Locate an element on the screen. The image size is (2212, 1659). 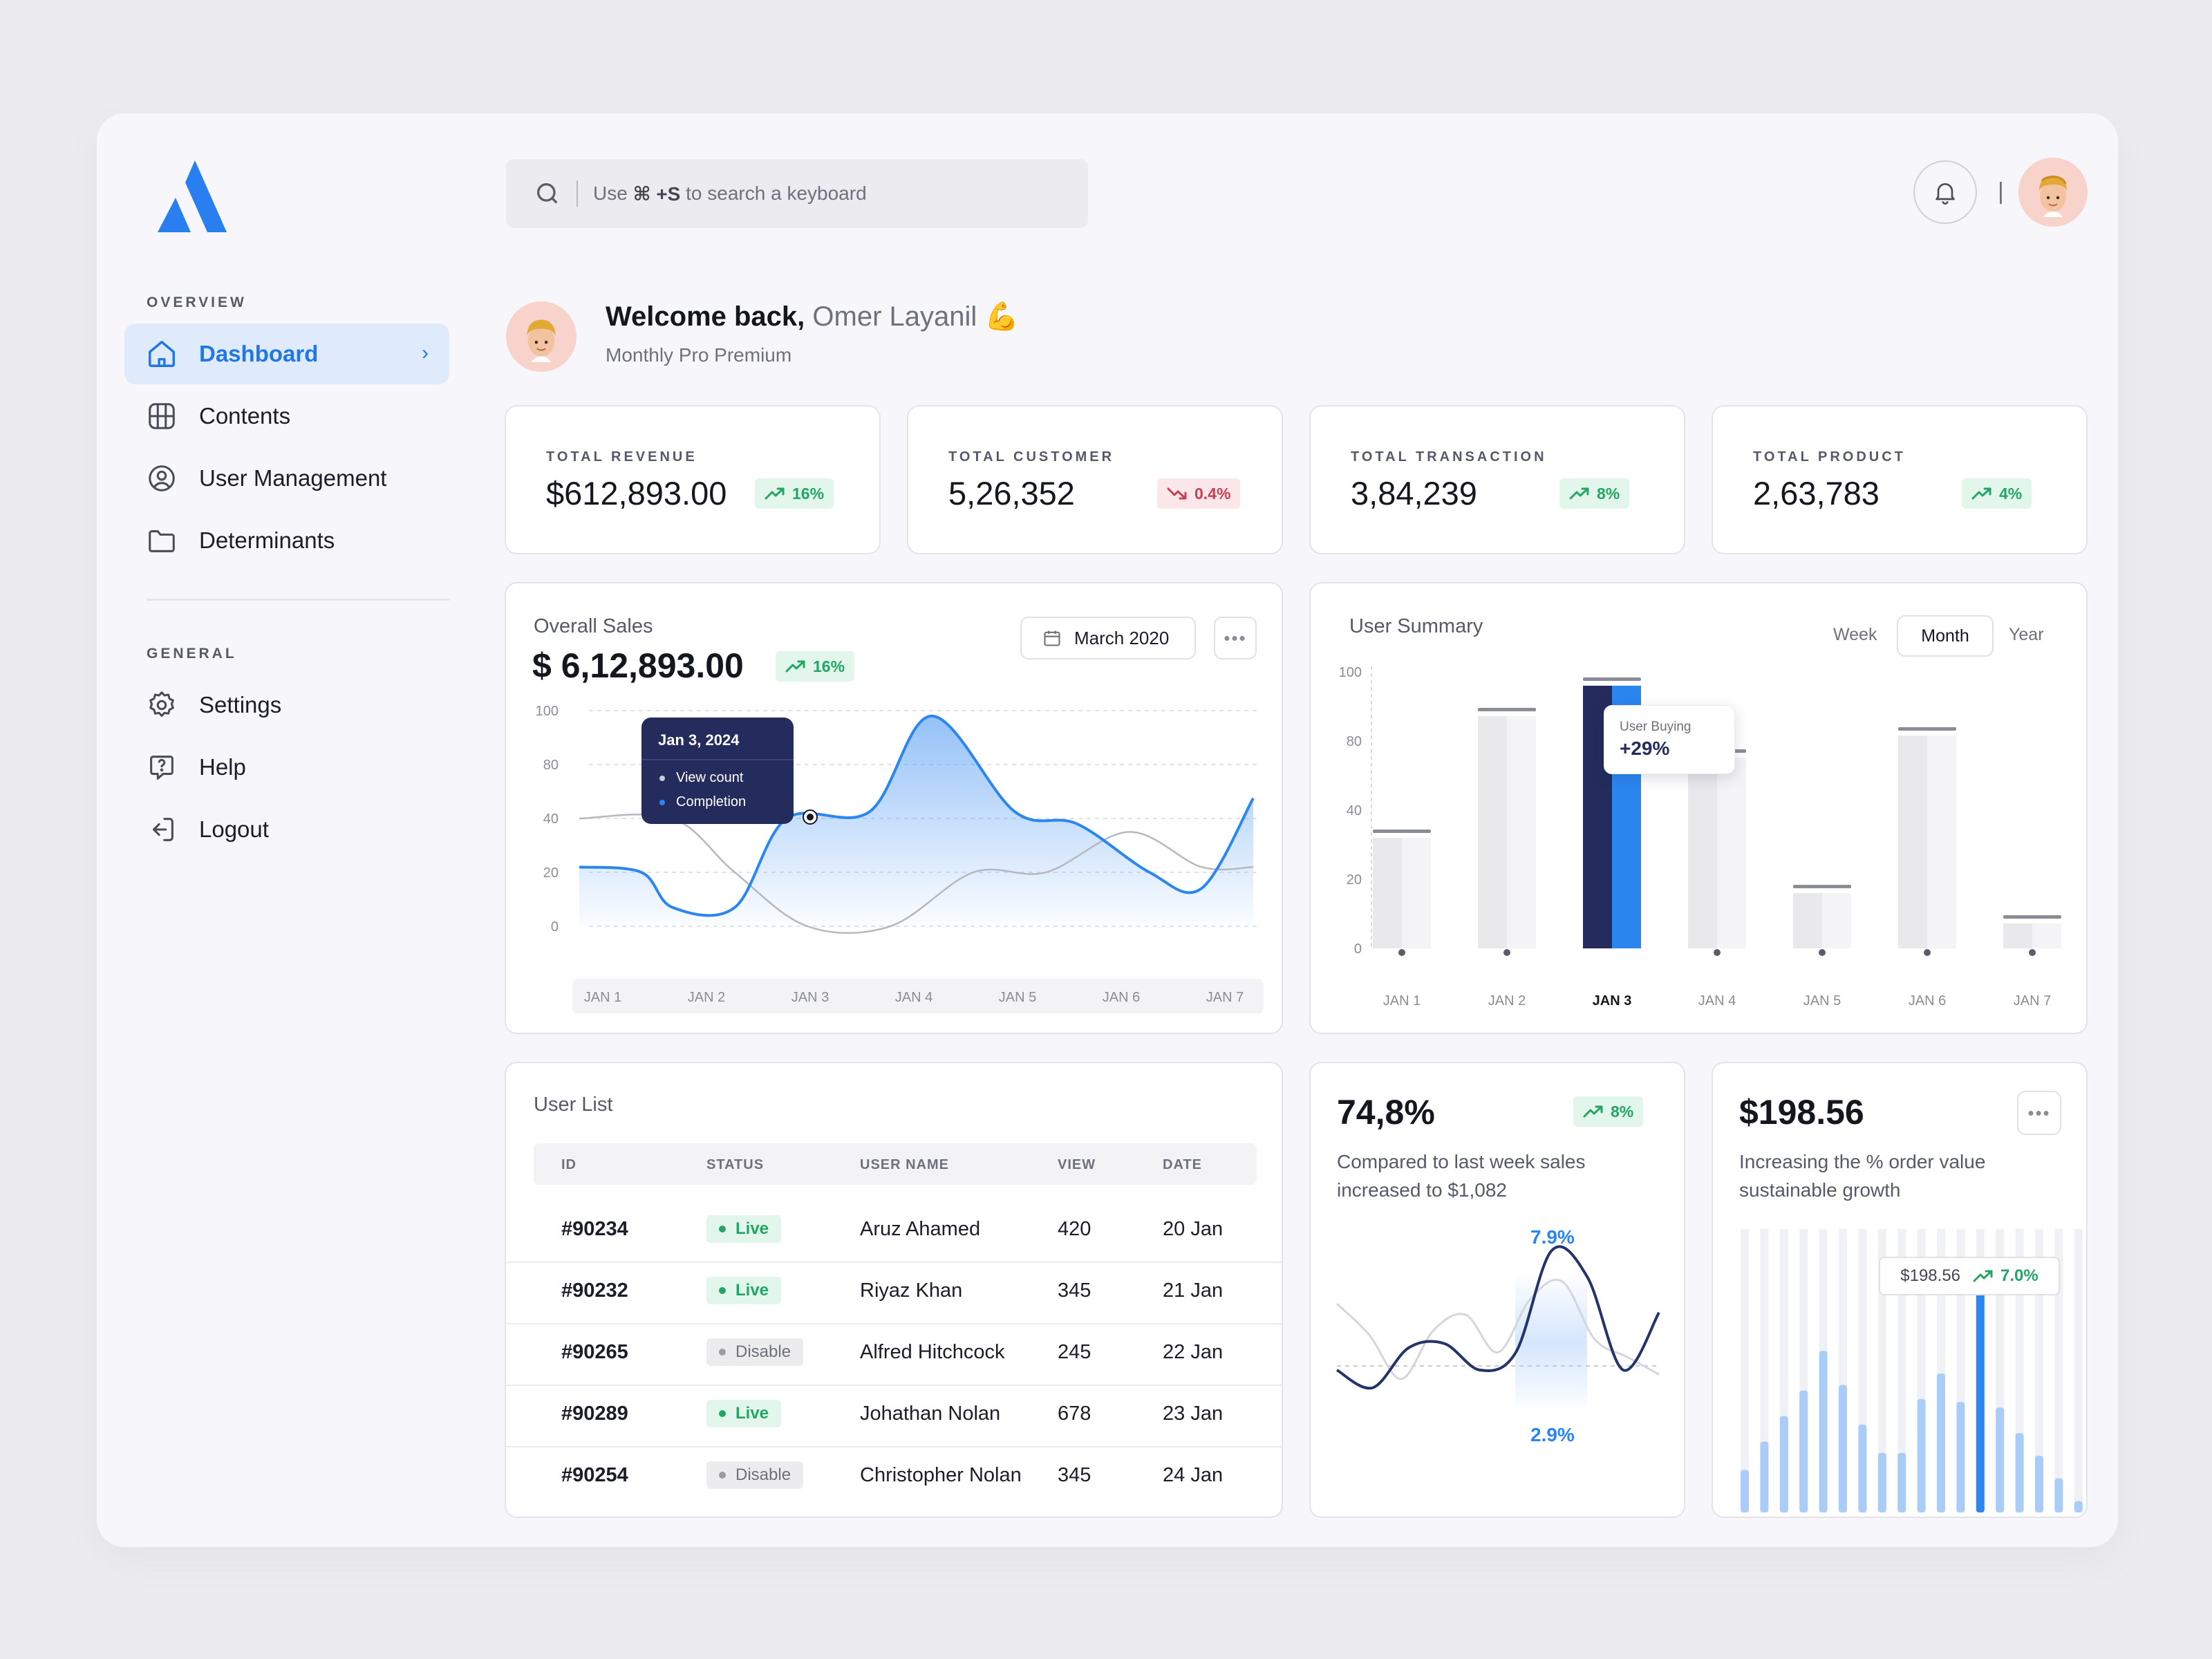
sidebar-item-label: Logout is located at coordinates (234, 829).